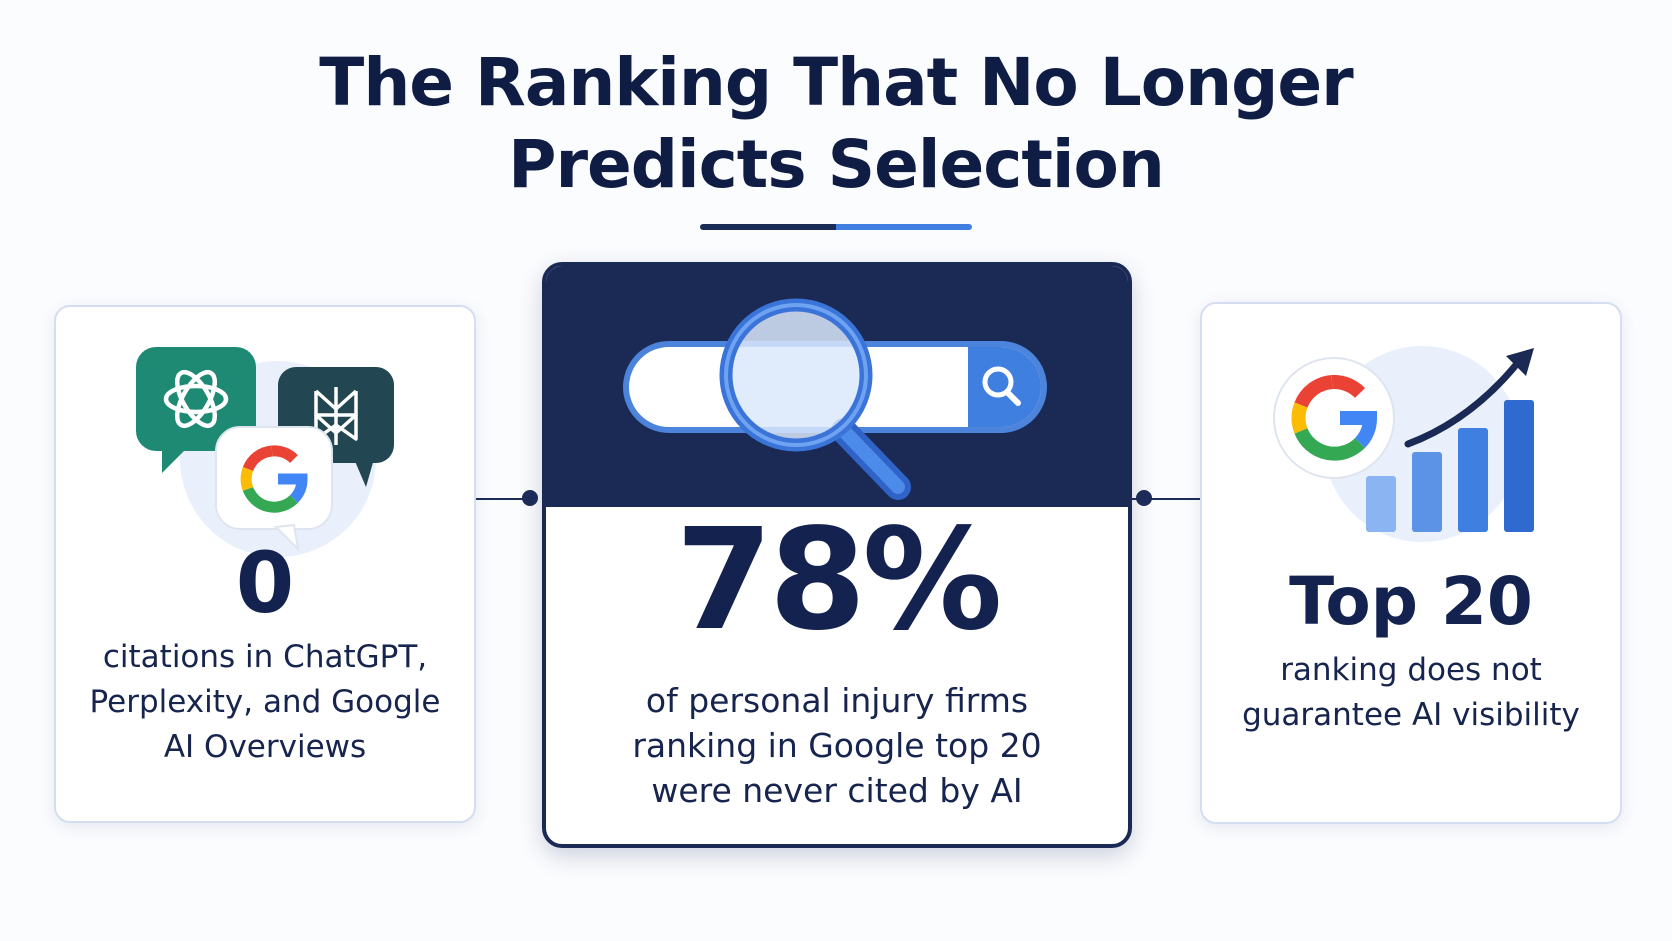 This screenshot has height=941, width=1672. I want to click on desc-line: Perplexity, and Google, so click(265, 702).